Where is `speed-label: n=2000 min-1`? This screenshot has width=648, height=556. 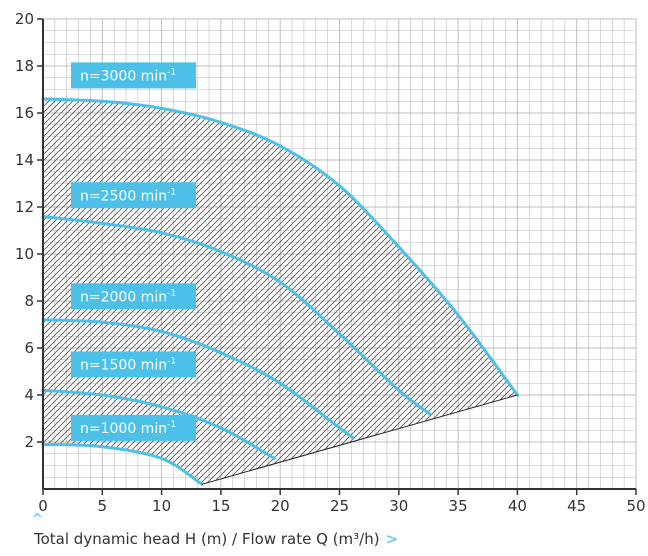
speed-label: n=2000 min-1 is located at coordinates (128, 296).